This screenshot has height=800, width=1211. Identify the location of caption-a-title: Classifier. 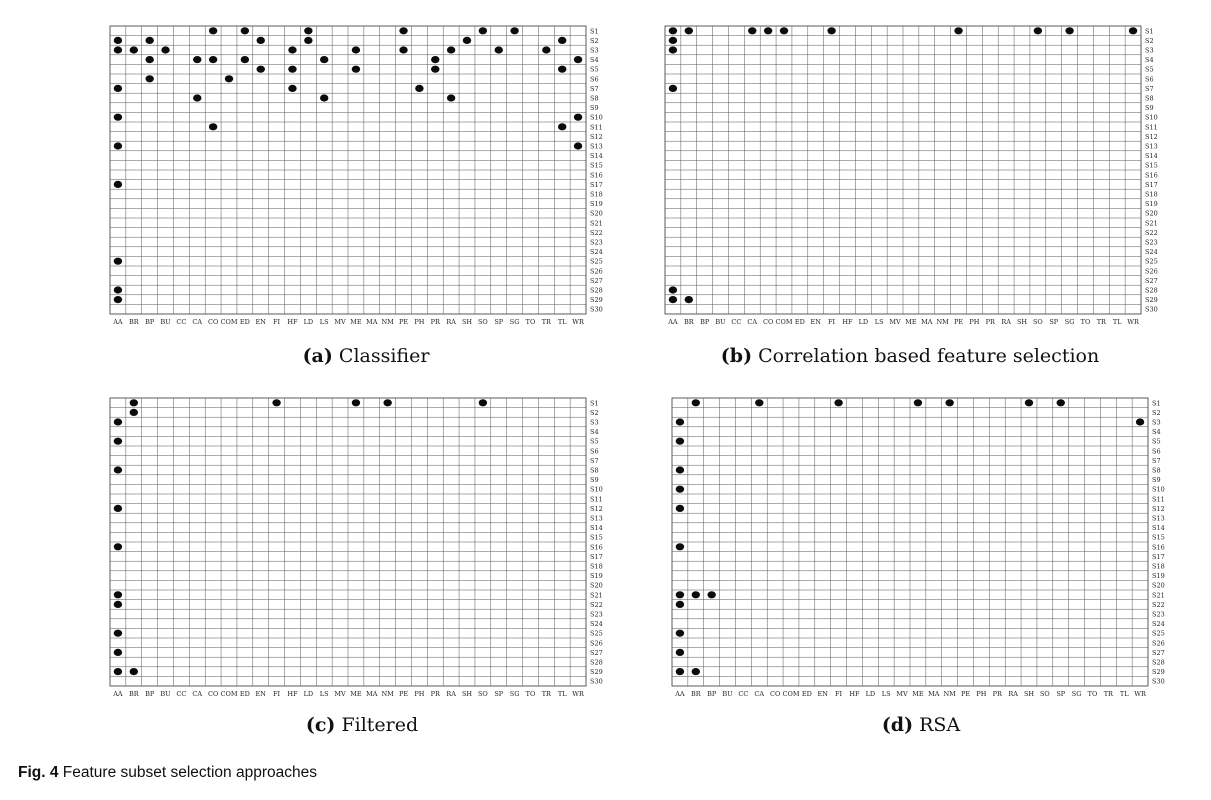
(384, 356).